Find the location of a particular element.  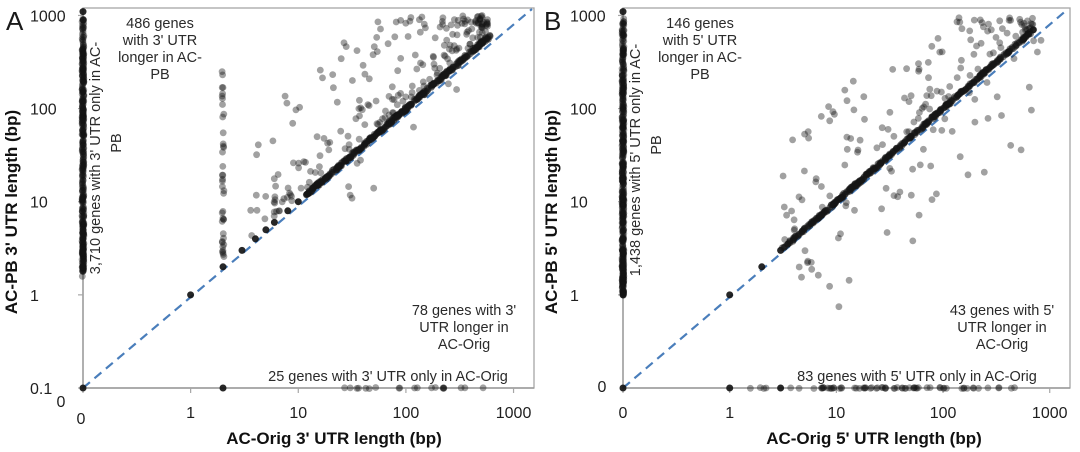

y-tick-label: 1 is located at coordinates (34, 296).